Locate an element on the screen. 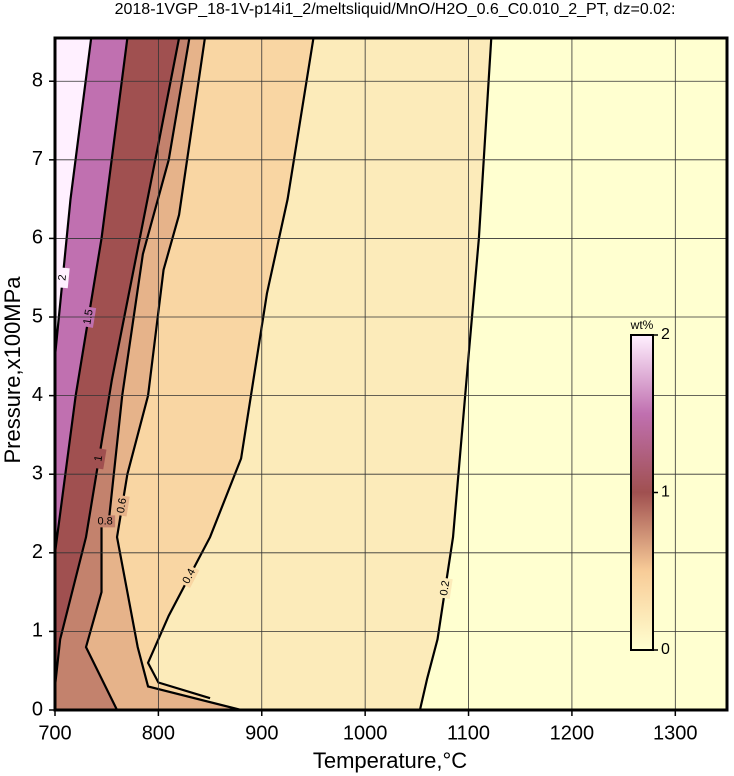 The image size is (734, 776). contour-line is located at coordinates (74, 197).